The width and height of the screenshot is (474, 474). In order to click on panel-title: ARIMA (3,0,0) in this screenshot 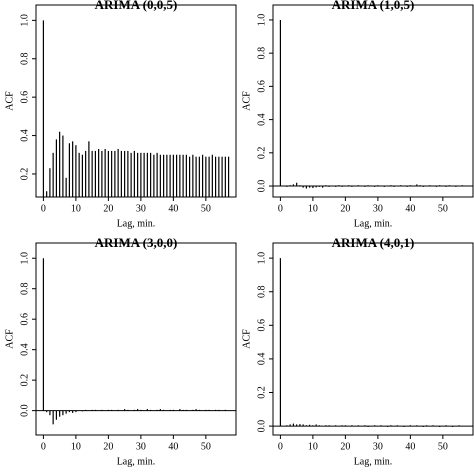, I will do `click(136, 242)`.